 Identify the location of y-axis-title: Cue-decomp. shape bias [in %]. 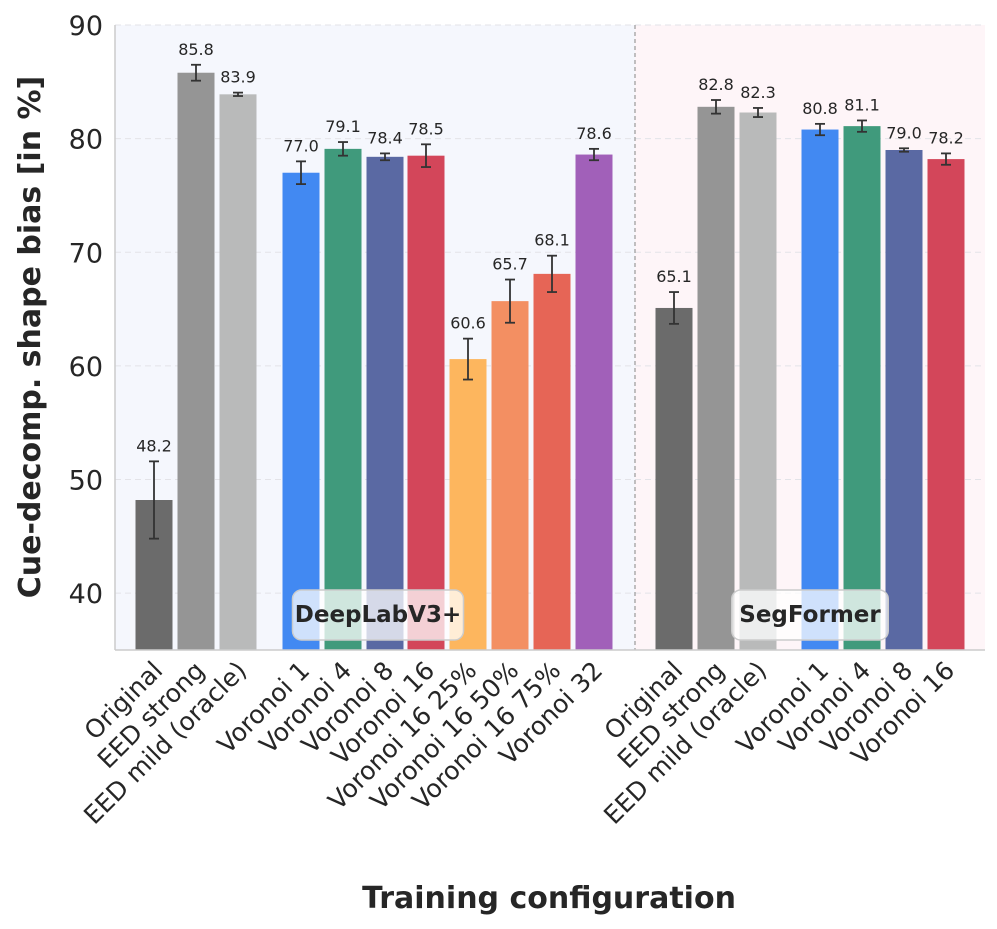
(30, 337).